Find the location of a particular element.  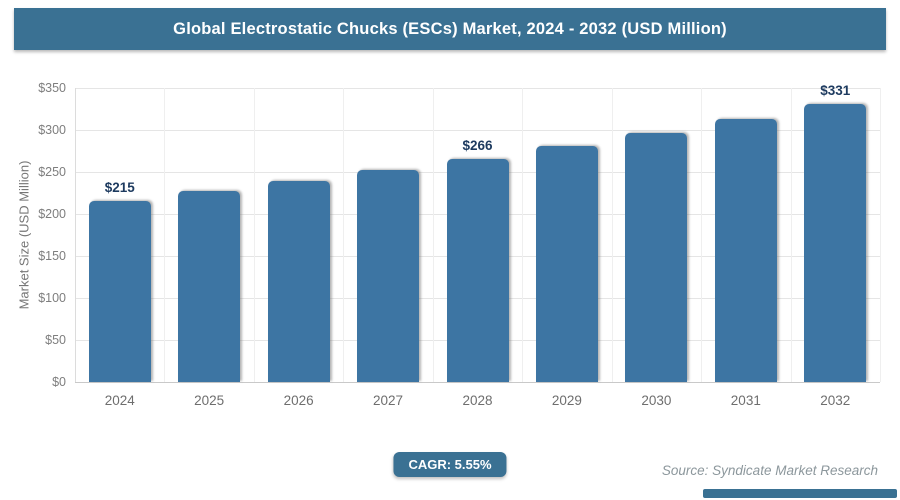

x-tick-label: 2031 is located at coordinates (745, 400).